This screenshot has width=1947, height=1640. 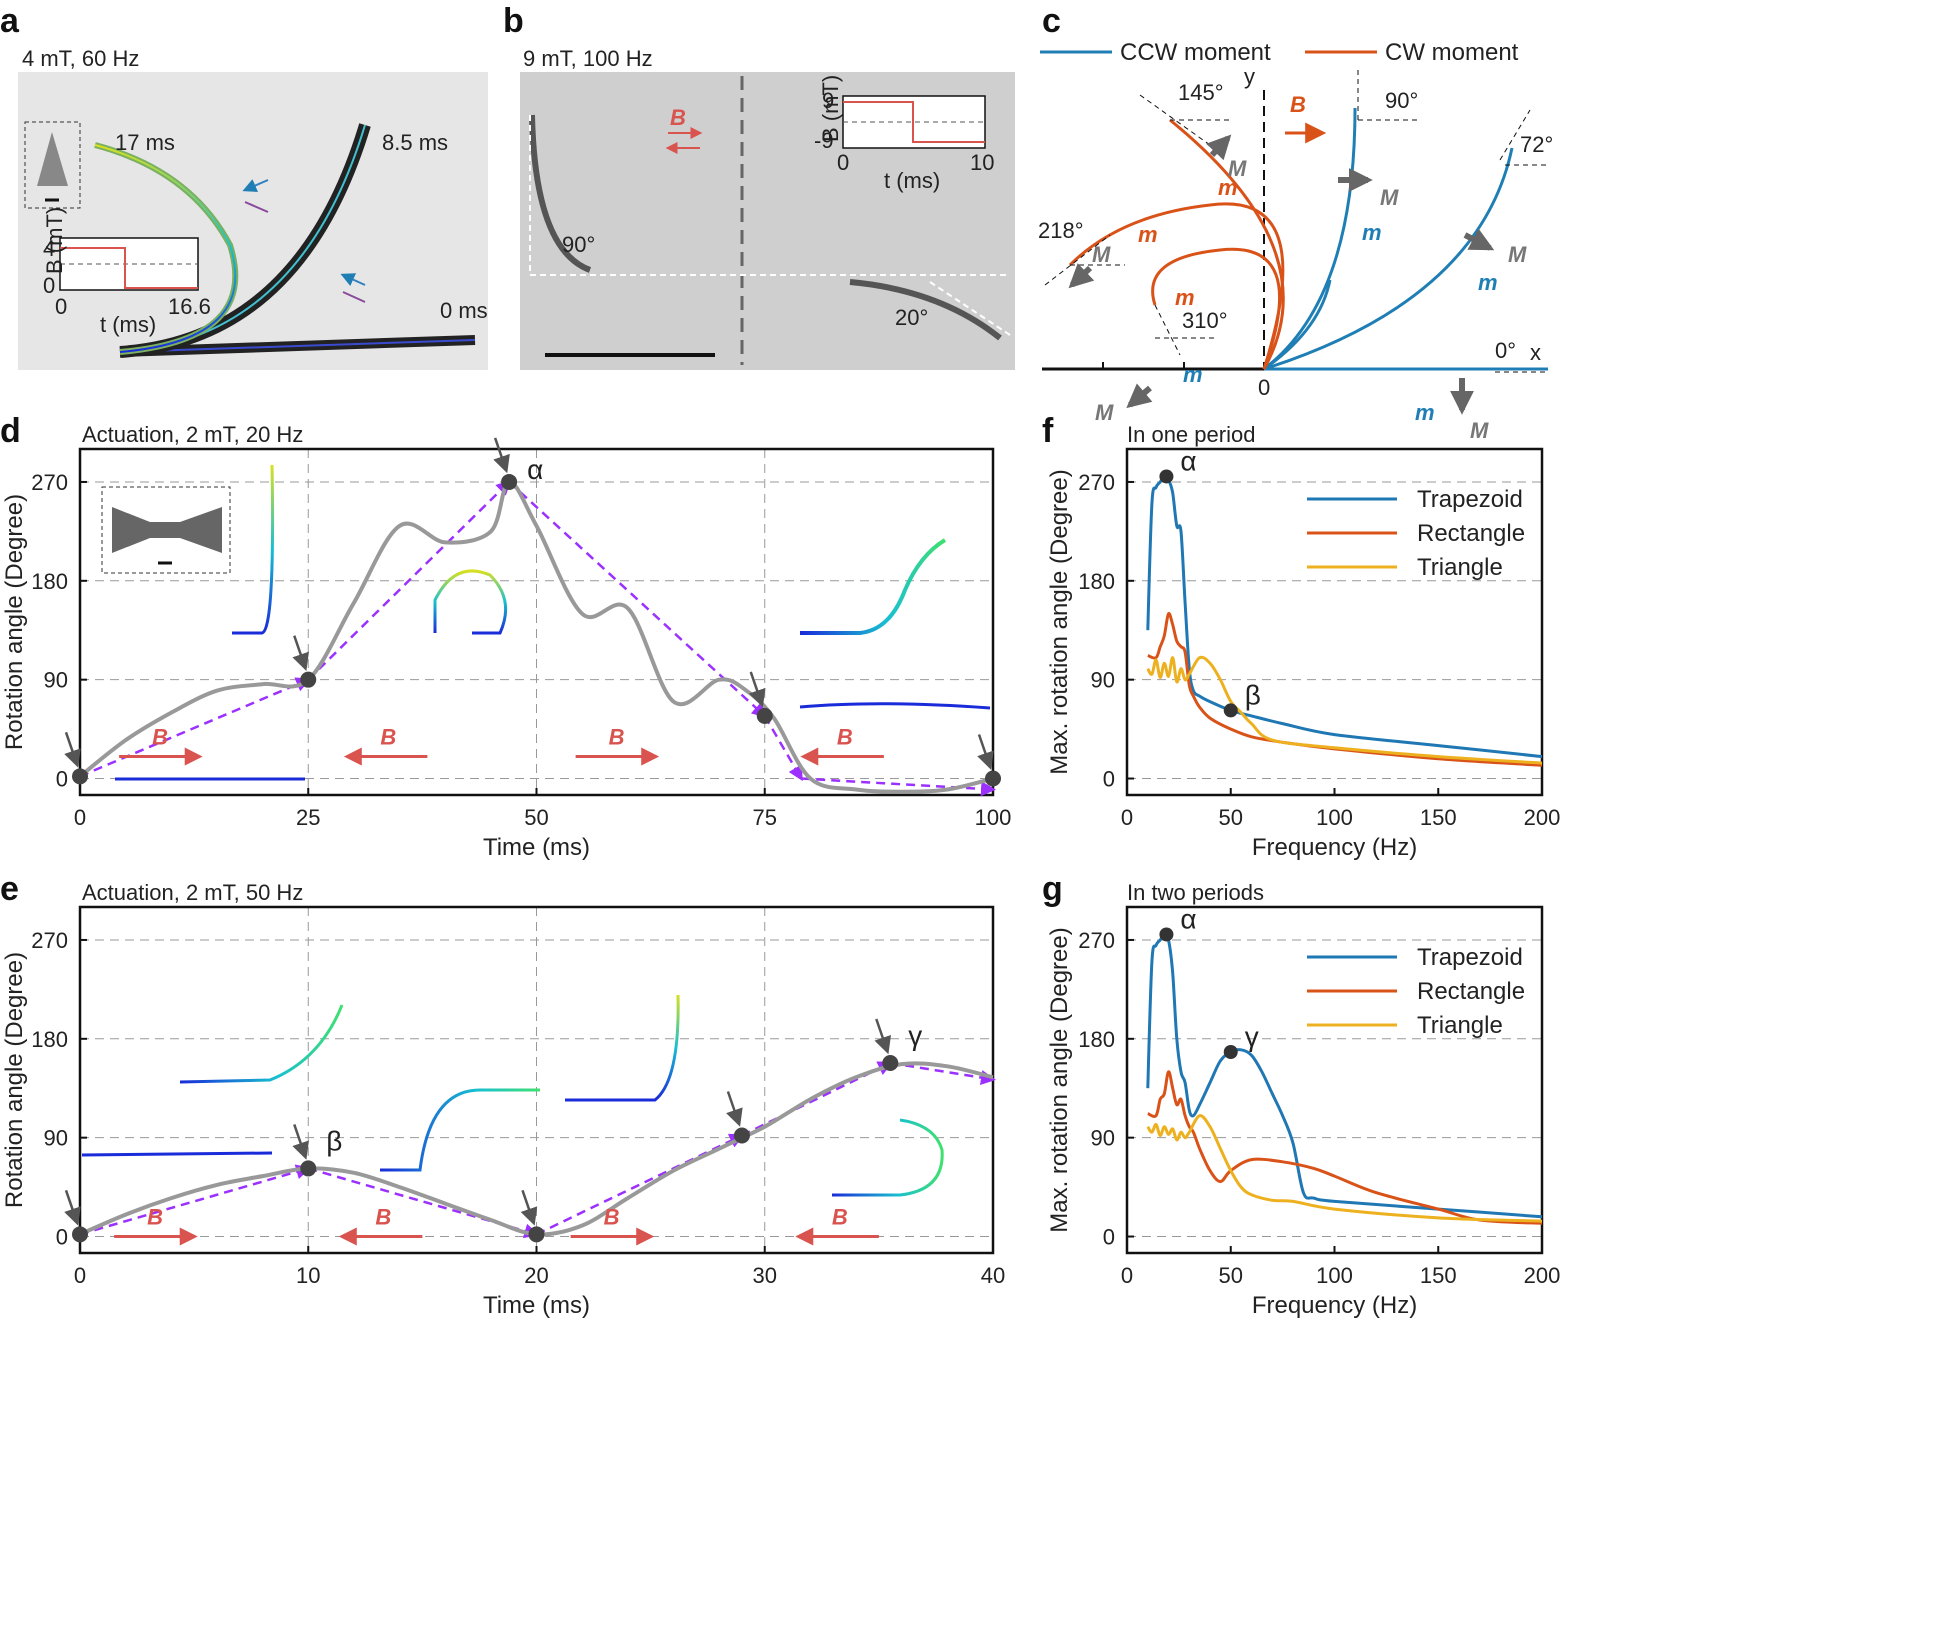 I want to click on moment-m-label-5: m, so click(x=1185, y=297).